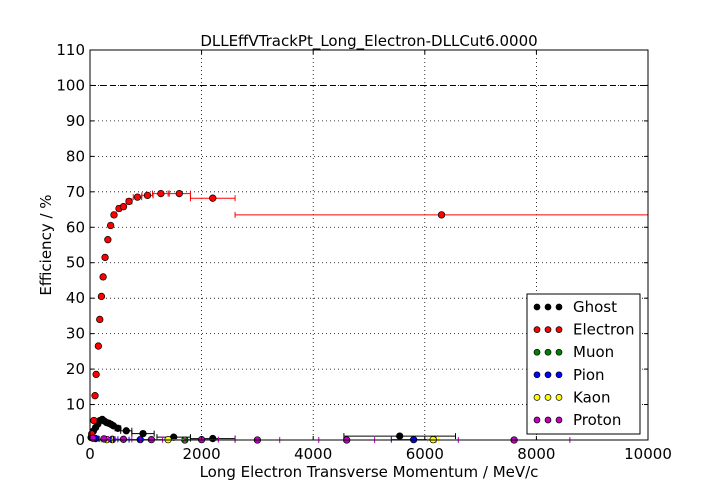 This screenshot has width=720, height=504. What do you see at coordinates (70, 50) in the screenshot?
I see `y-tick-label: 110` at bounding box center [70, 50].